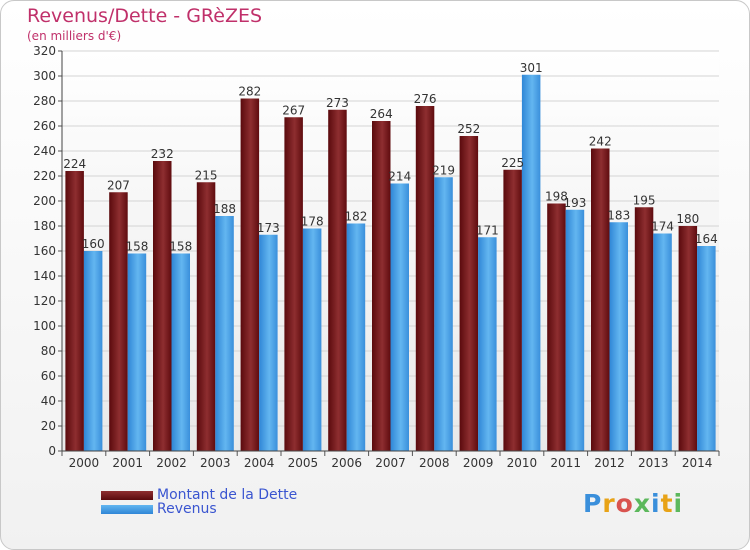 The height and width of the screenshot is (550, 750). I want to click on data-label-dette: 267, so click(293, 110).